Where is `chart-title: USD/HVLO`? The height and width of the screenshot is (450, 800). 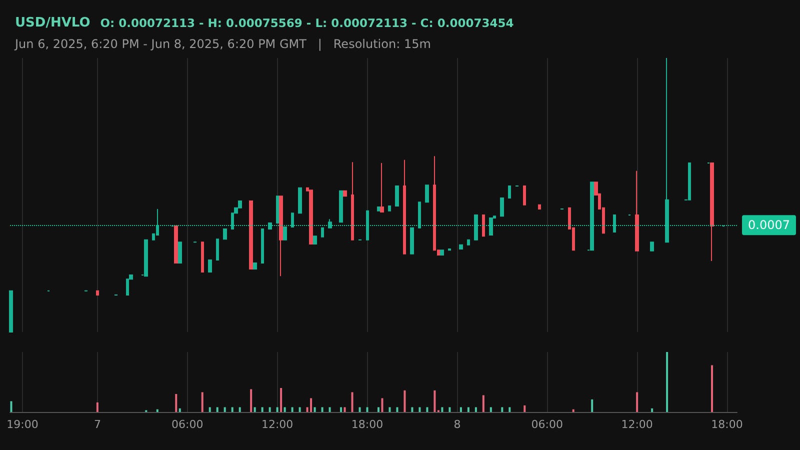
chart-title: USD/HVLO is located at coordinates (52, 23).